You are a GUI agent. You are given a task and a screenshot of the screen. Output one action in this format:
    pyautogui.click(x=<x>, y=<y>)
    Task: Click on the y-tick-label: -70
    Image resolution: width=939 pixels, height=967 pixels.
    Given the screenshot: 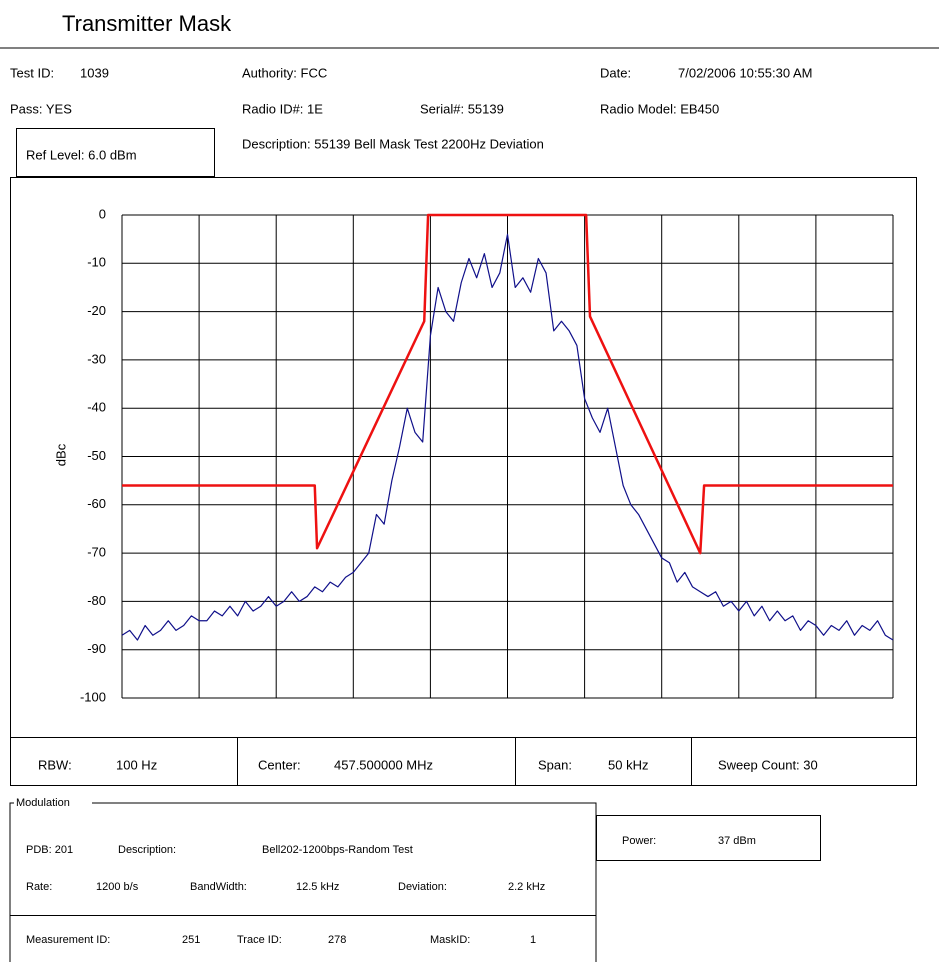 What is the action you would take?
    pyautogui.click(x=96, y=552)
    